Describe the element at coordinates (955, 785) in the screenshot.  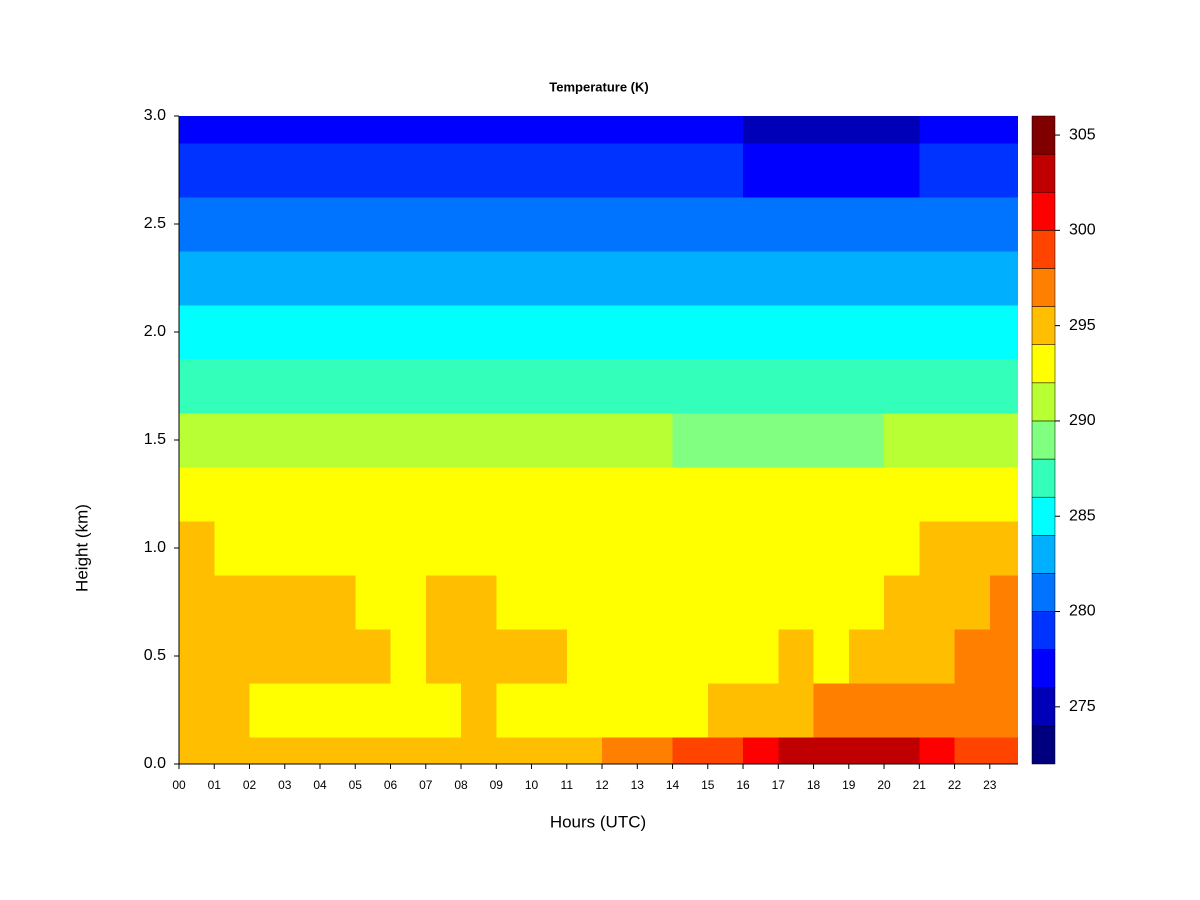
I see `x-tick-label: 22` at that location.